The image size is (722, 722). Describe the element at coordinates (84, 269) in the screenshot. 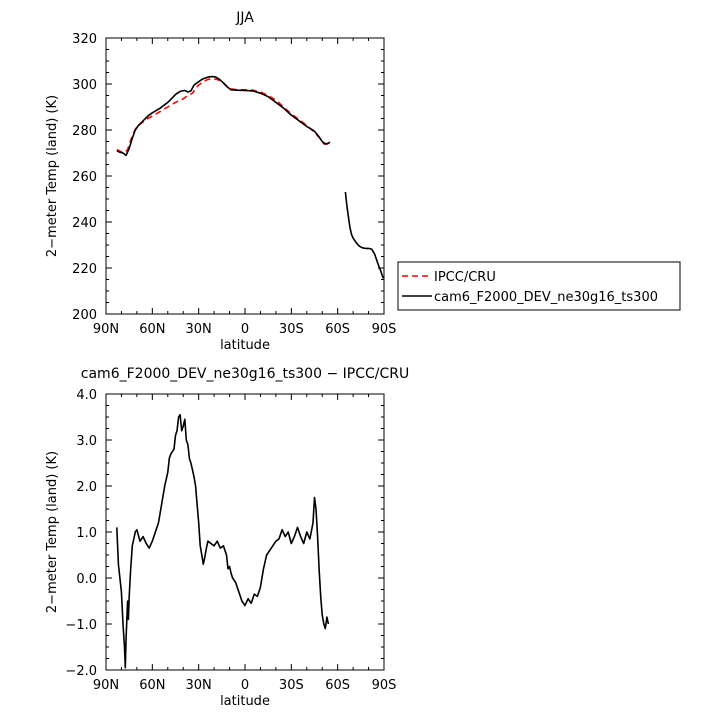

I see `y-tick-label: 220` at that location.